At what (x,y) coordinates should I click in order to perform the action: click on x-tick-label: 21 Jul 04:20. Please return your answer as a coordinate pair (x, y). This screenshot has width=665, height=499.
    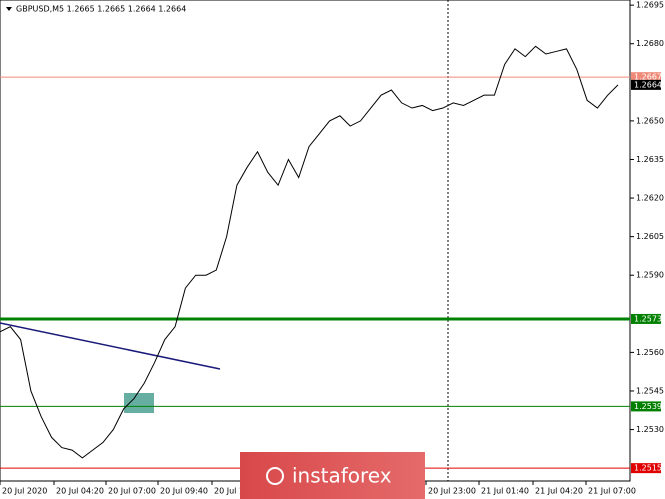
    Looking at the image, I should click on (559, 491).